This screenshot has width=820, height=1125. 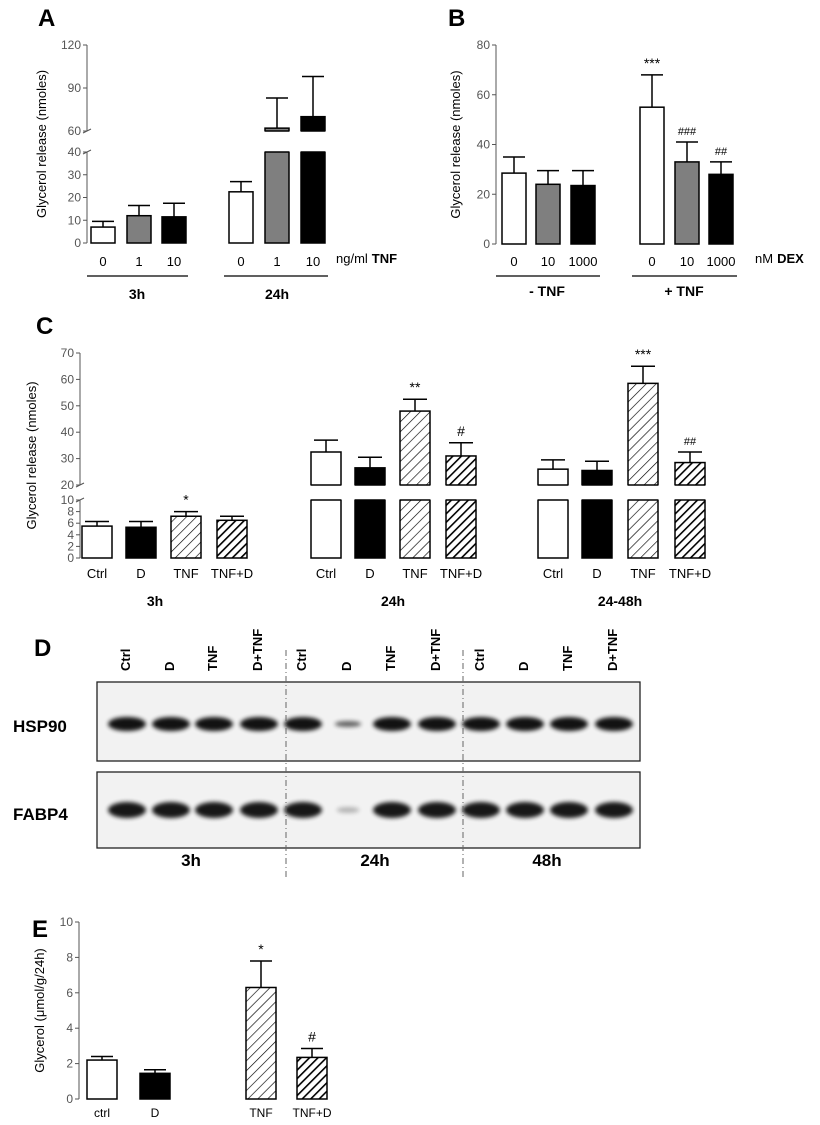 I want to click on x-tick-label: 1, so click(x=138, y=261).